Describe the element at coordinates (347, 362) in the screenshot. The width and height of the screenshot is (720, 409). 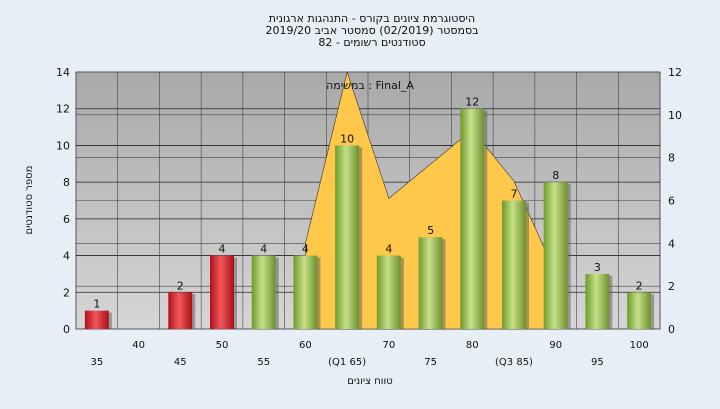
I see `x-tick-label: (Q1 65)` at that location.